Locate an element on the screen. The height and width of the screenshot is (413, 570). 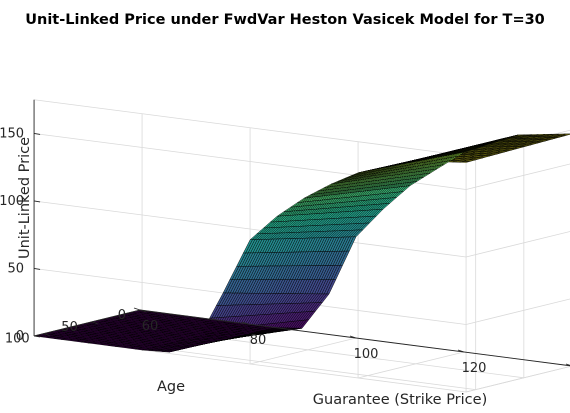
y-tick-label: 50 is located at coordinates (69, 327).